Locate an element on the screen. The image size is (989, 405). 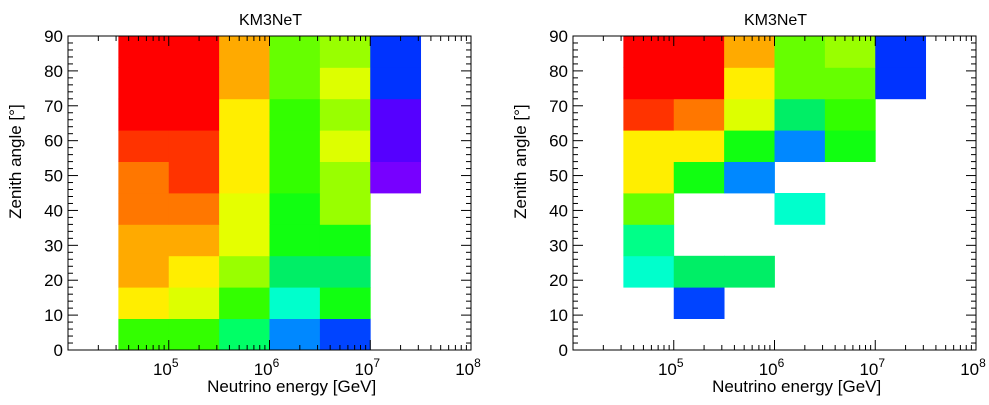
x-tick-label: 10⁷ is located at coordinates (872, 367).